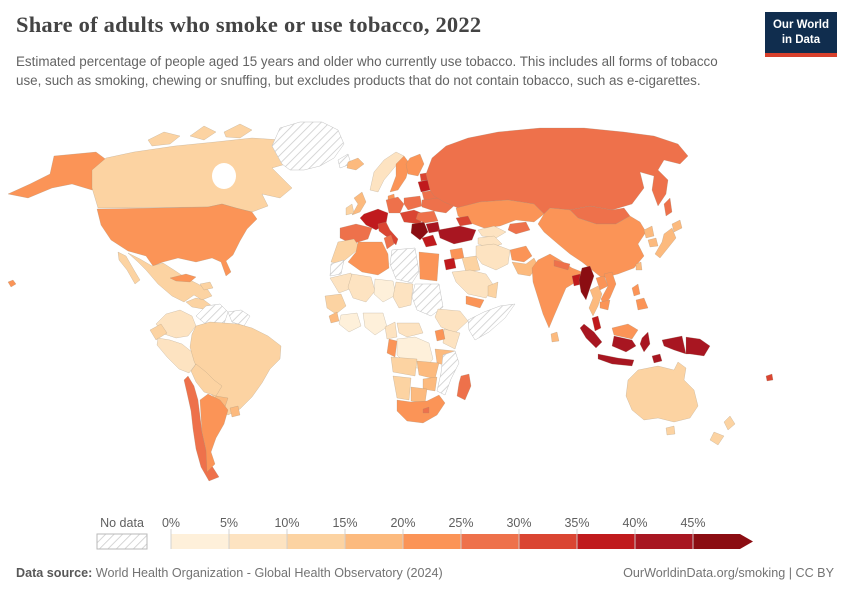 The height and width of the screenshot is (600, 850). I want to click on country-saudi-arabia, so click(473, 284).